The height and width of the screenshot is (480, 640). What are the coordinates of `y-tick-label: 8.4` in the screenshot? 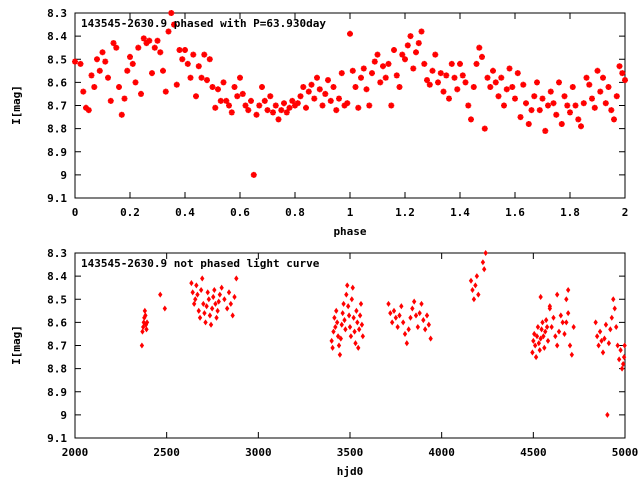 It's located at (57, 36).